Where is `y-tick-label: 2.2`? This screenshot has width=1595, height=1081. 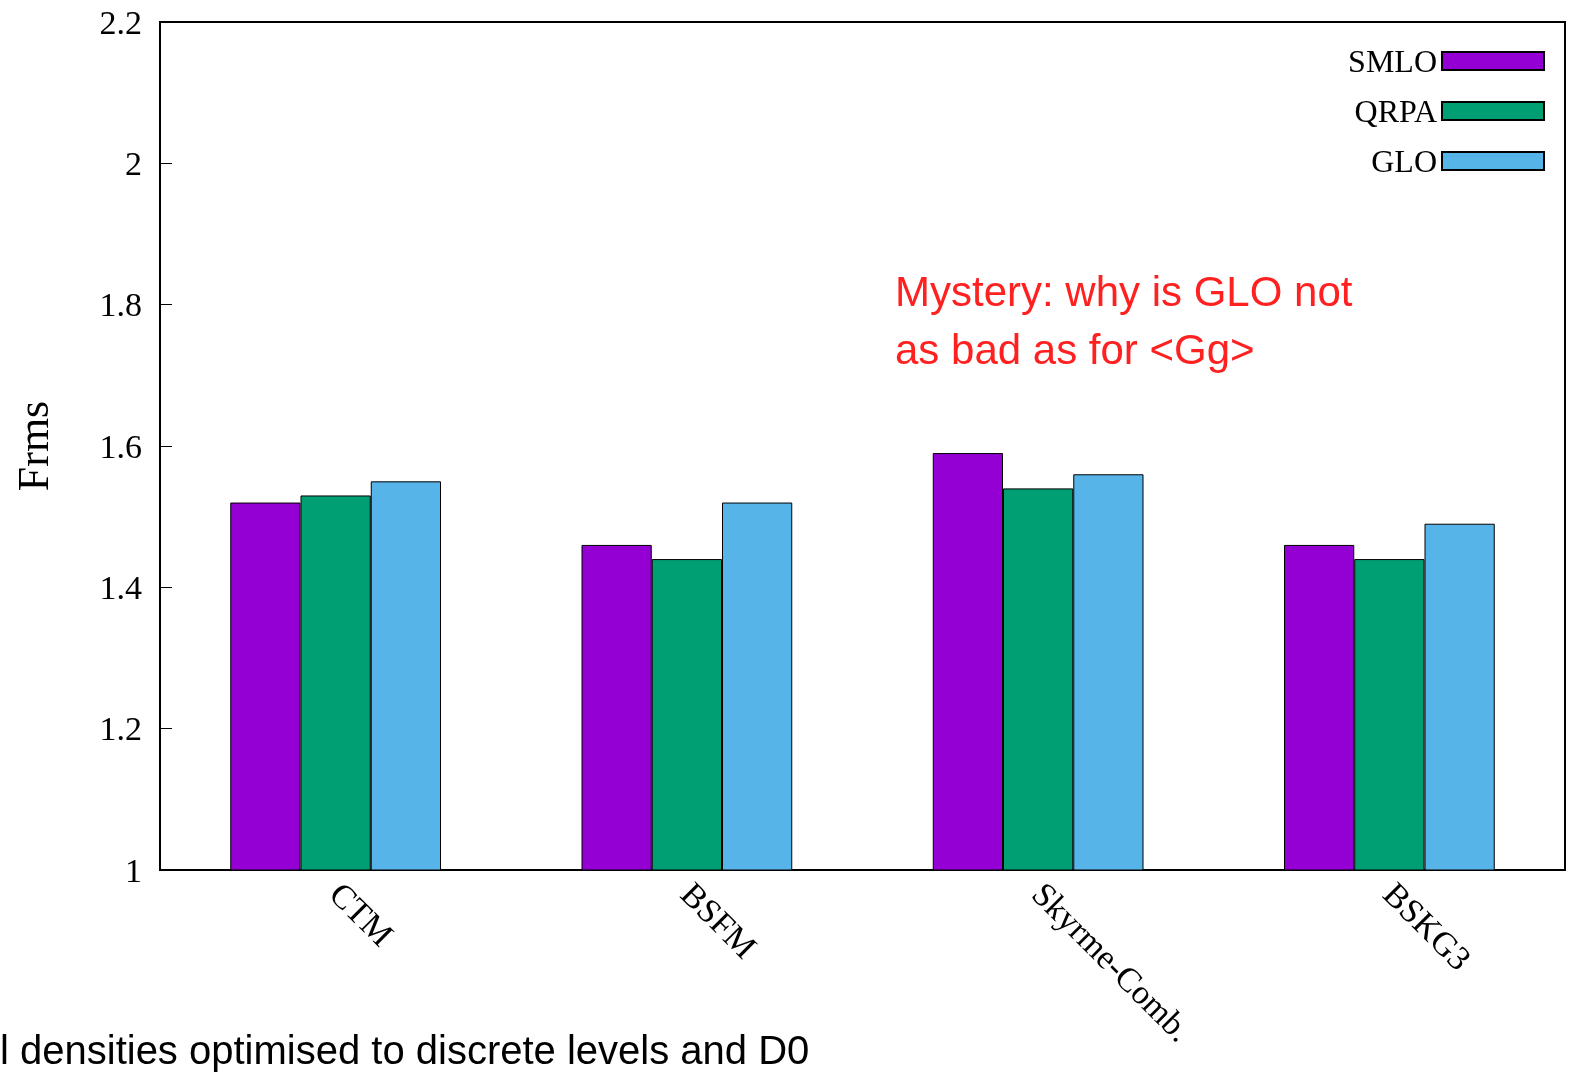 y-tick-label: 2.2 is located at coordinates (120, 22).